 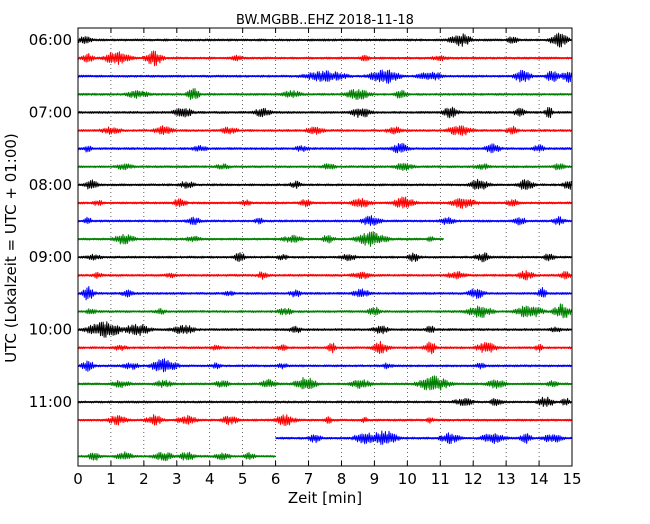 What do you see at coordinates (50, 257) in the screenshot?
I see `y-tick-label: 09:00` at bounding box center [50, 257].